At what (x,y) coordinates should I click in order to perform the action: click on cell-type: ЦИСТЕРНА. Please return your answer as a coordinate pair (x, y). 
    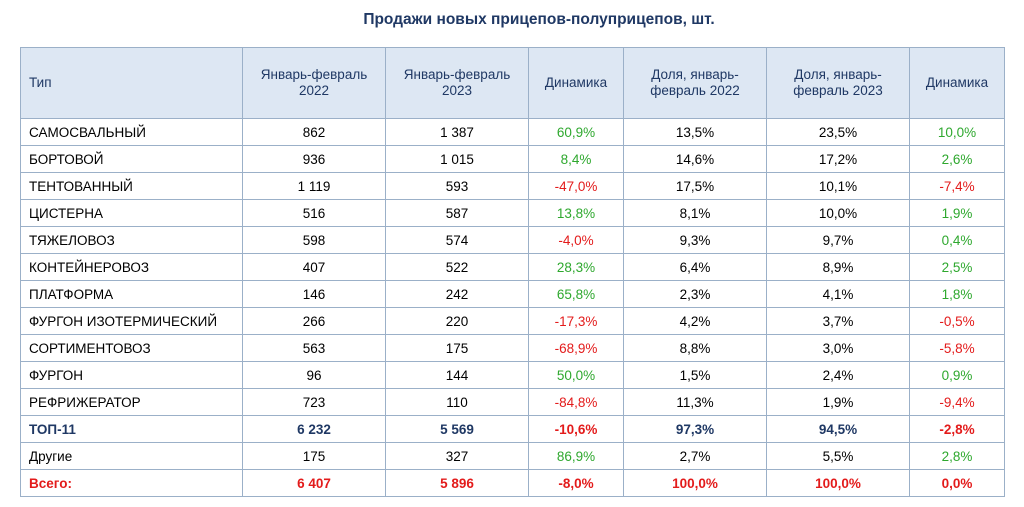
    Looking at the image, I should click on (131, 213).